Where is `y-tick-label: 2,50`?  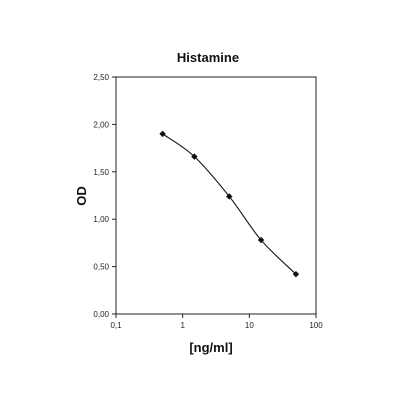 y-tick-label: 2,50 is located at coordinates (101, 77).